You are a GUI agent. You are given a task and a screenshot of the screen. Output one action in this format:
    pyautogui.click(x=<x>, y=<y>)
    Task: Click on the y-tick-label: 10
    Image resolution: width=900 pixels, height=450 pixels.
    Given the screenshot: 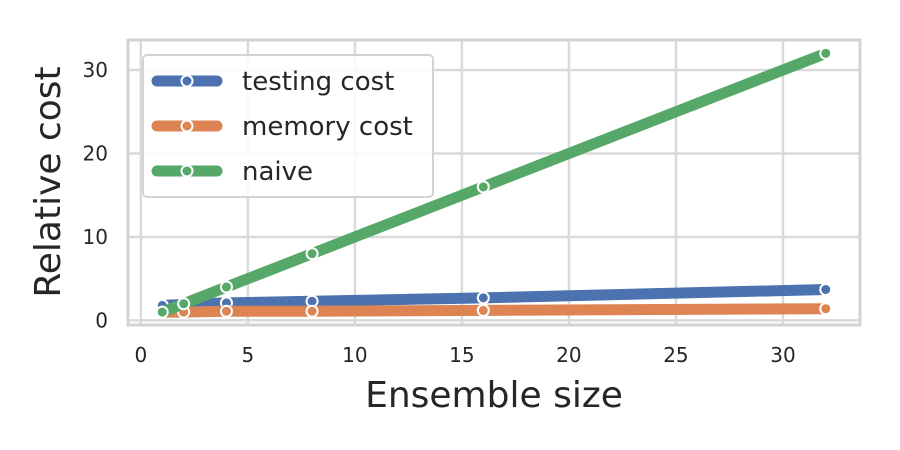 What is the action you would take?
    pyautogui.click(x=95, y=237)
    